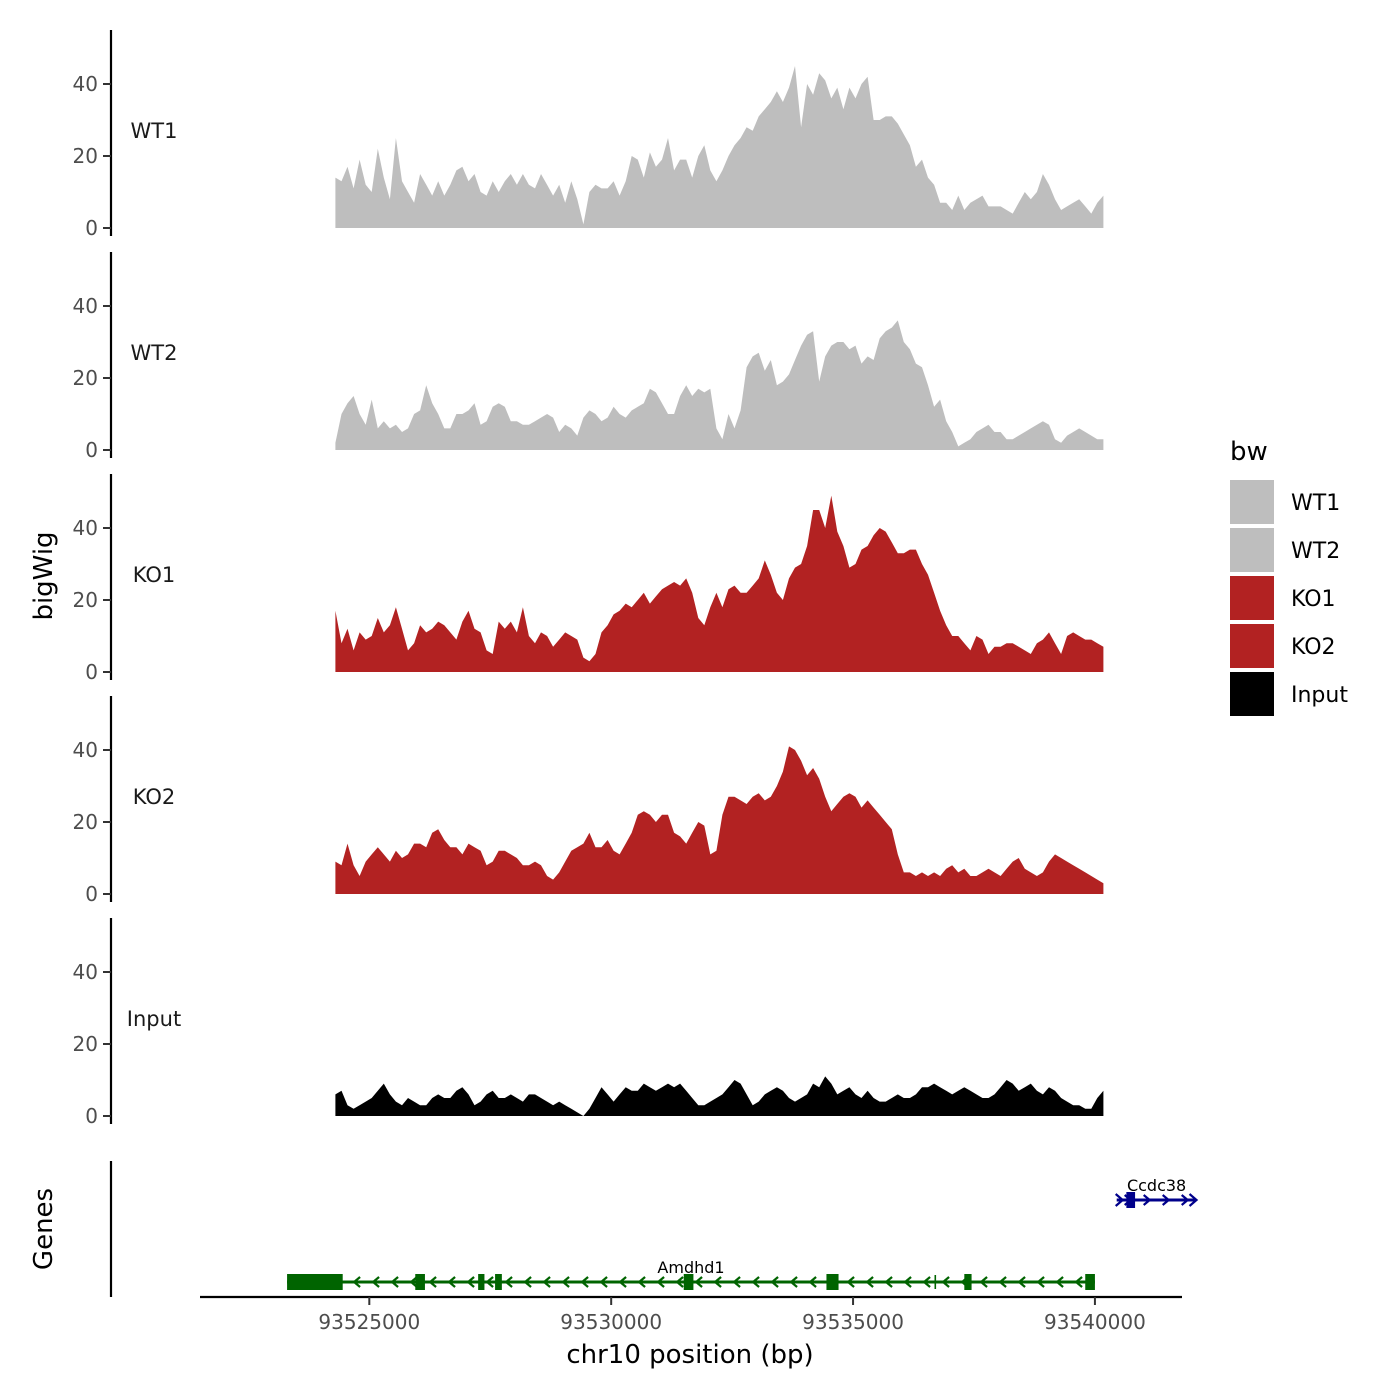 This screenshot has width=1400, height=1400. Describe the element at coordinates (369, 1322) in the screenshot. I see `x-tick-label: 93525000` at that location.